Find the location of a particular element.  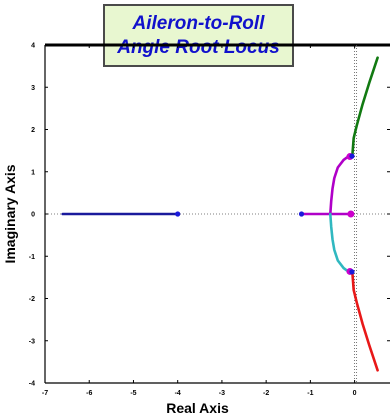

x-tick-label: -1 is located at coordinates (310, 393).